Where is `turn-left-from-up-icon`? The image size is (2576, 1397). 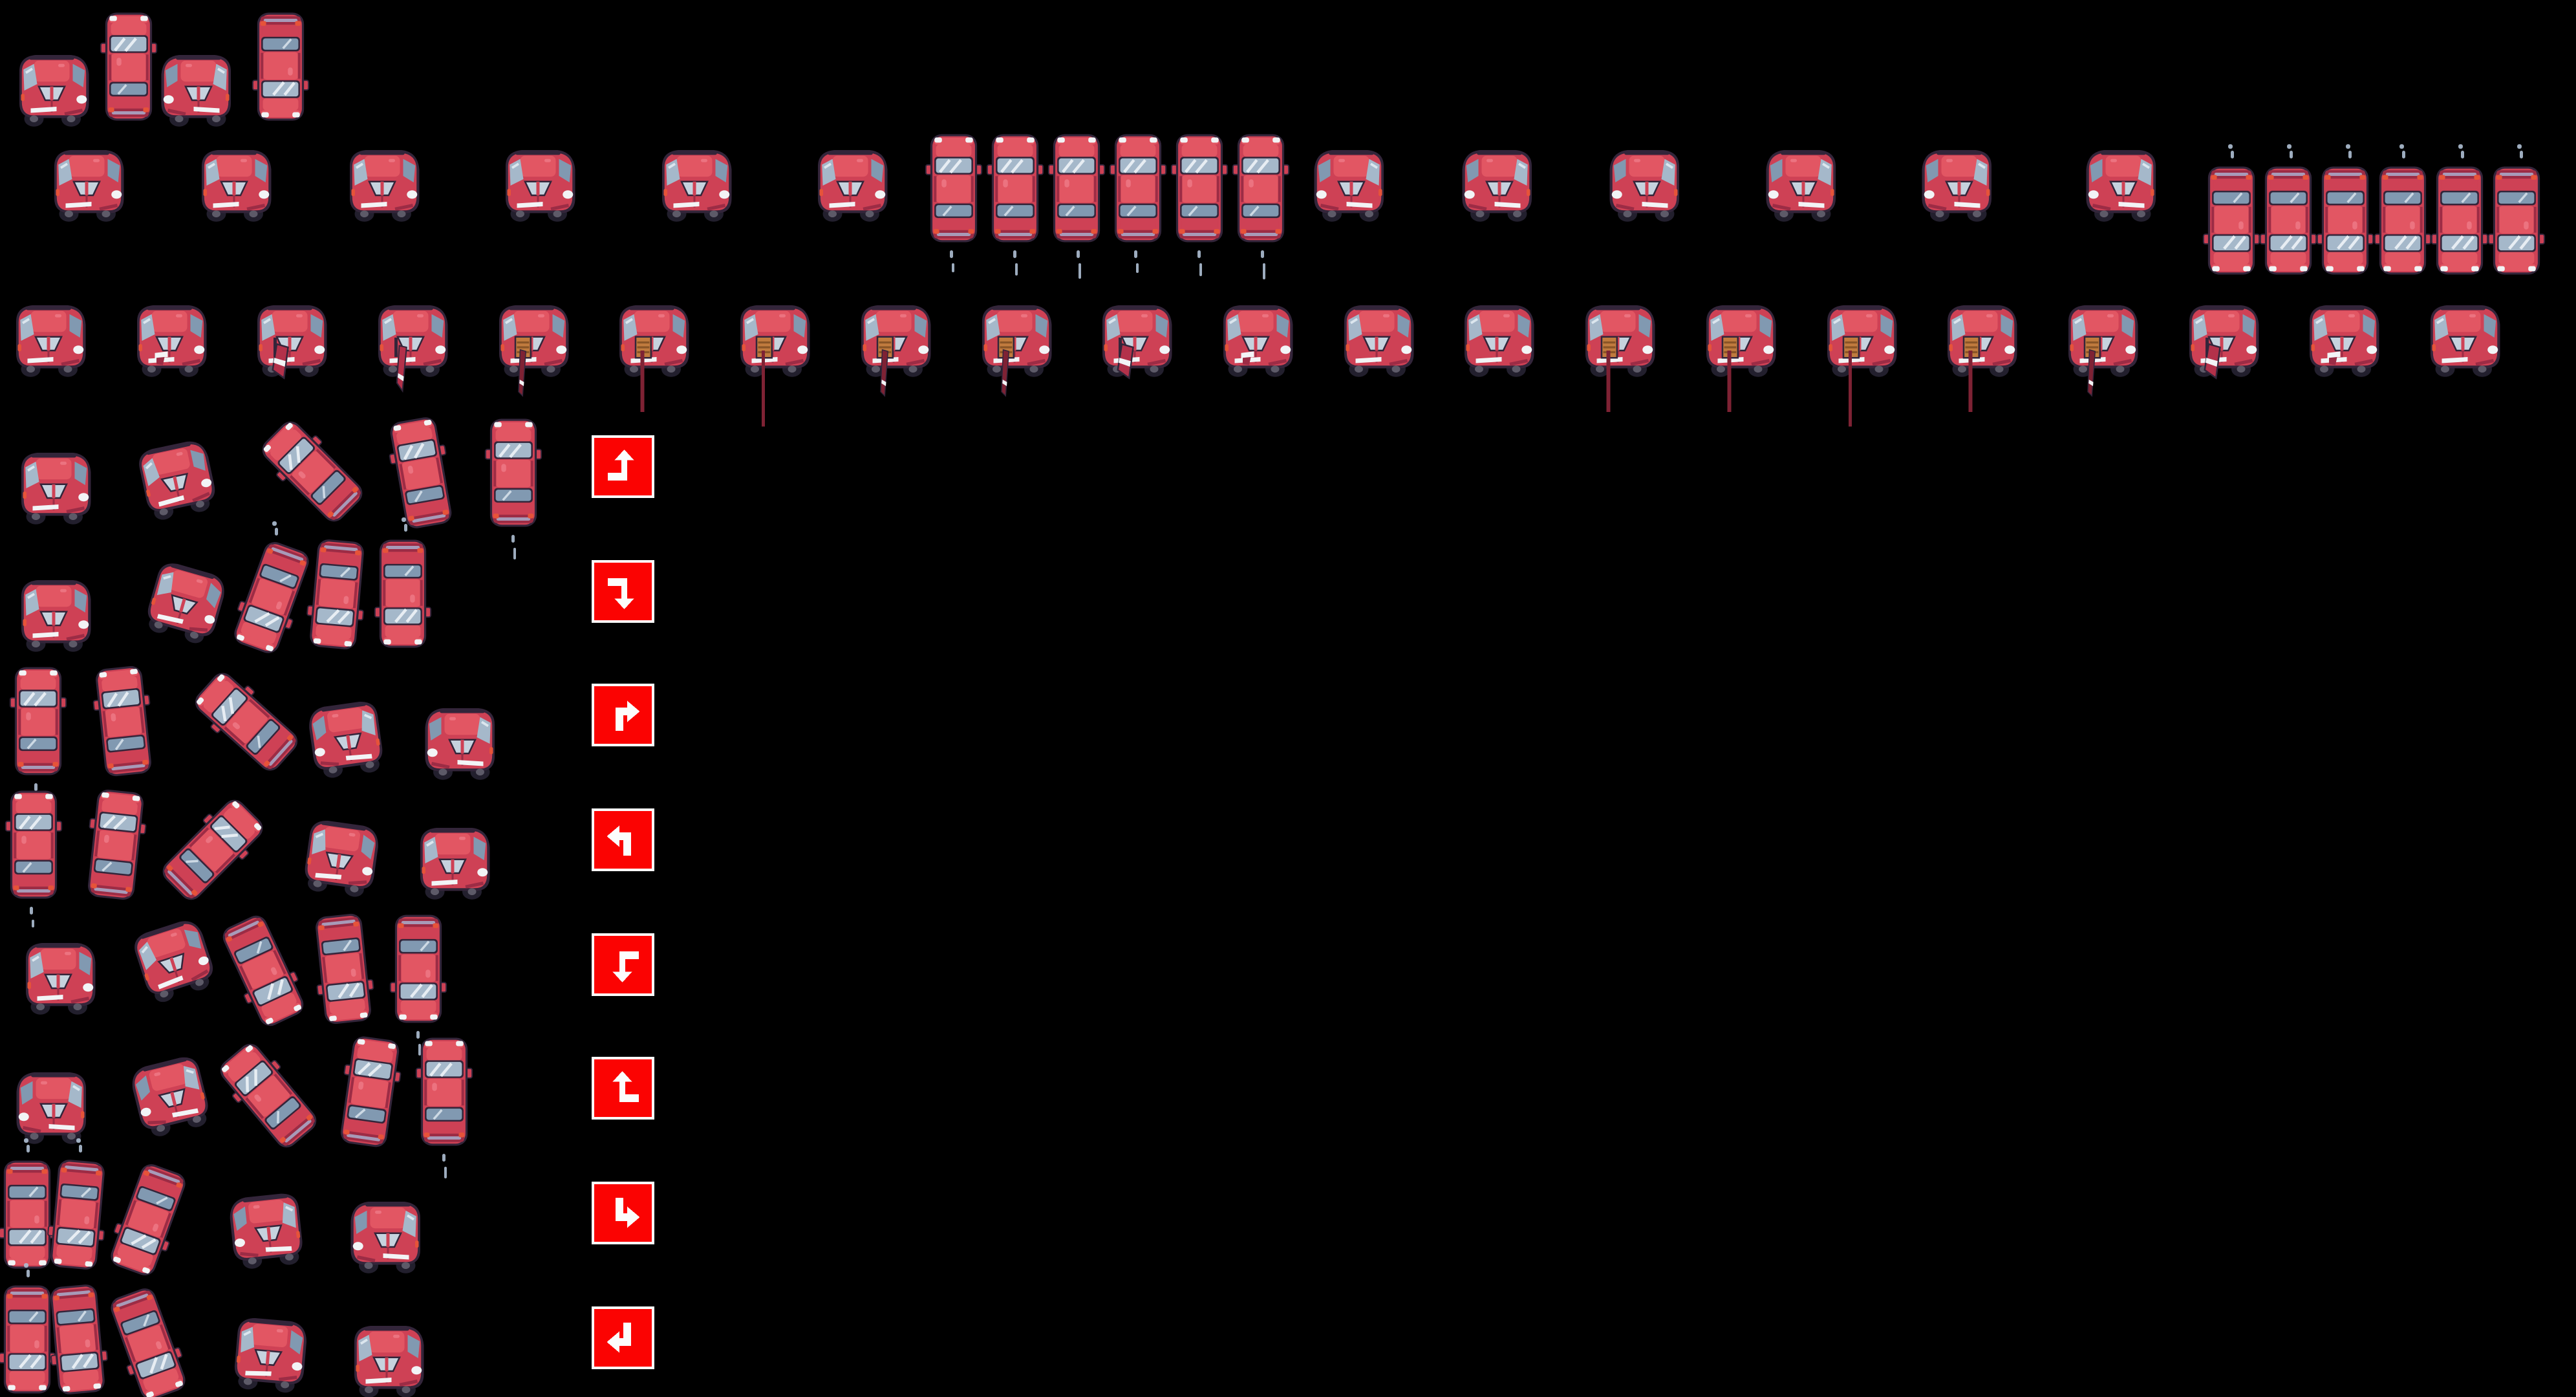
turn-left-from-up-icon is located at coordinates (623, 839).